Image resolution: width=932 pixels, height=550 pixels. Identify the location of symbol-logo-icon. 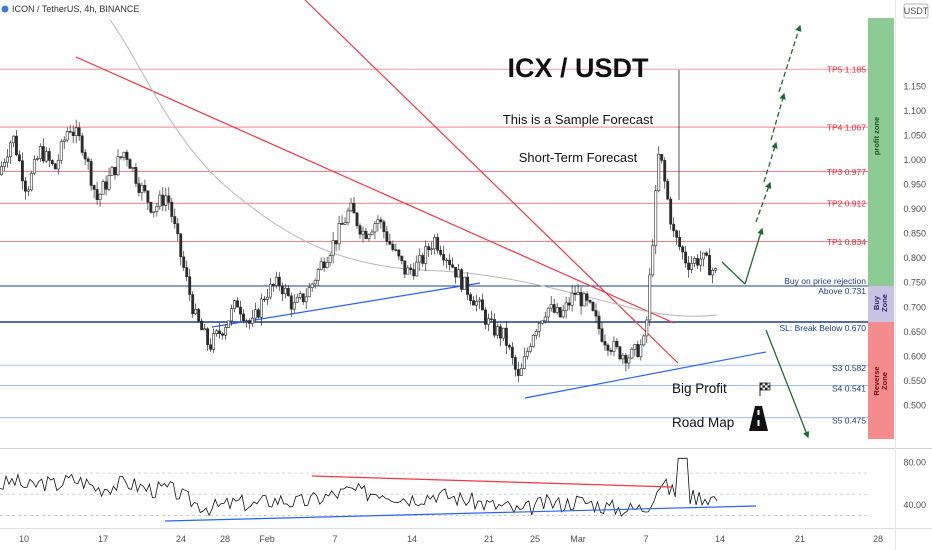
(5, 9).